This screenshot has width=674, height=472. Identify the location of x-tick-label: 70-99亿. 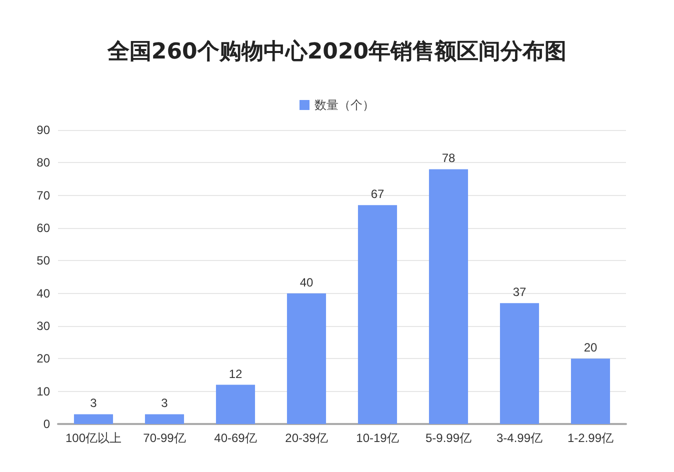
(164, 438).